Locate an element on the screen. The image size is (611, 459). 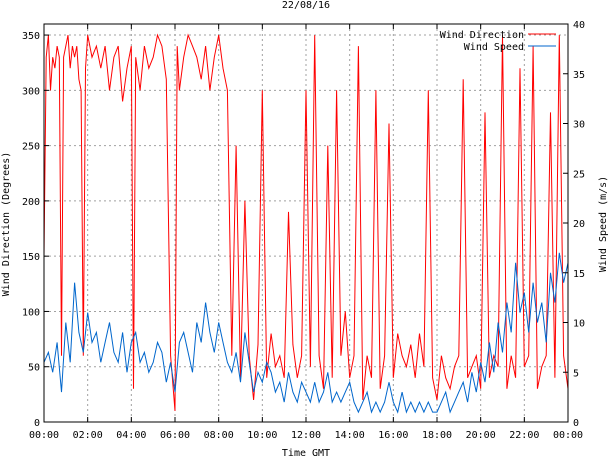
x-tick-label: 06:00 is located at coordinates (175, 435).